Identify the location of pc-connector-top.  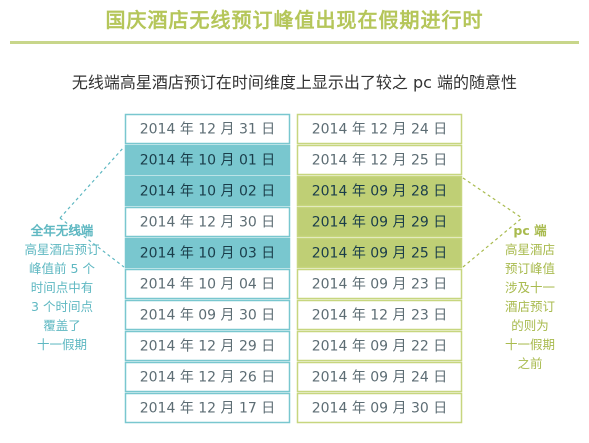
(492, 198).